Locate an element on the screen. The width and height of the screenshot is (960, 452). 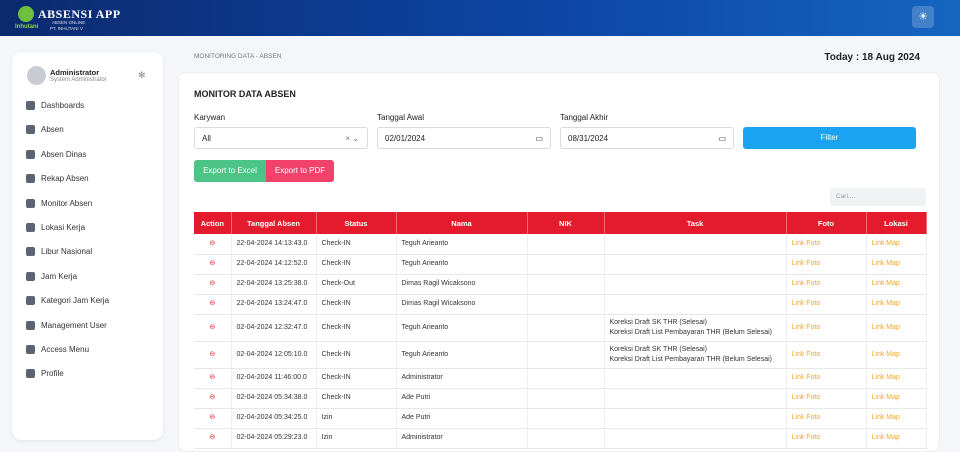
column-header: Status is located at coordinates (356, 223).